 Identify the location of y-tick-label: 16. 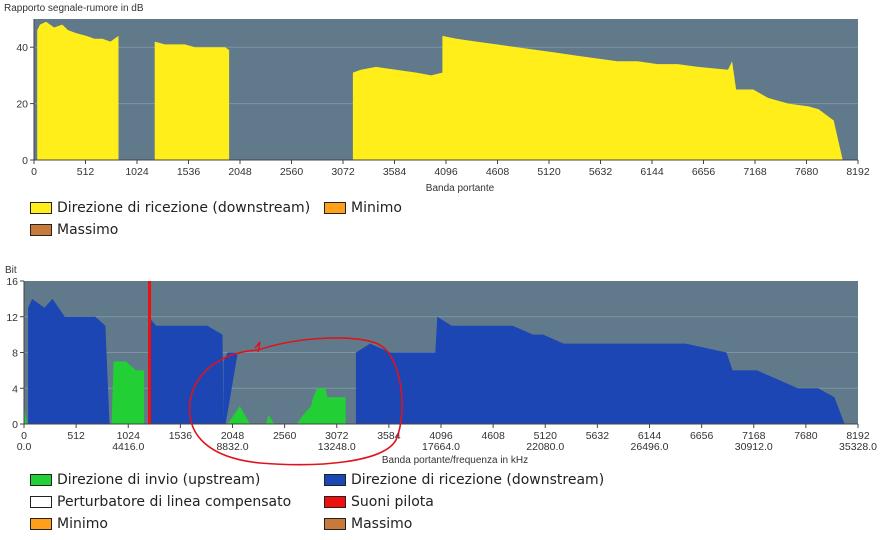
(12, 282).